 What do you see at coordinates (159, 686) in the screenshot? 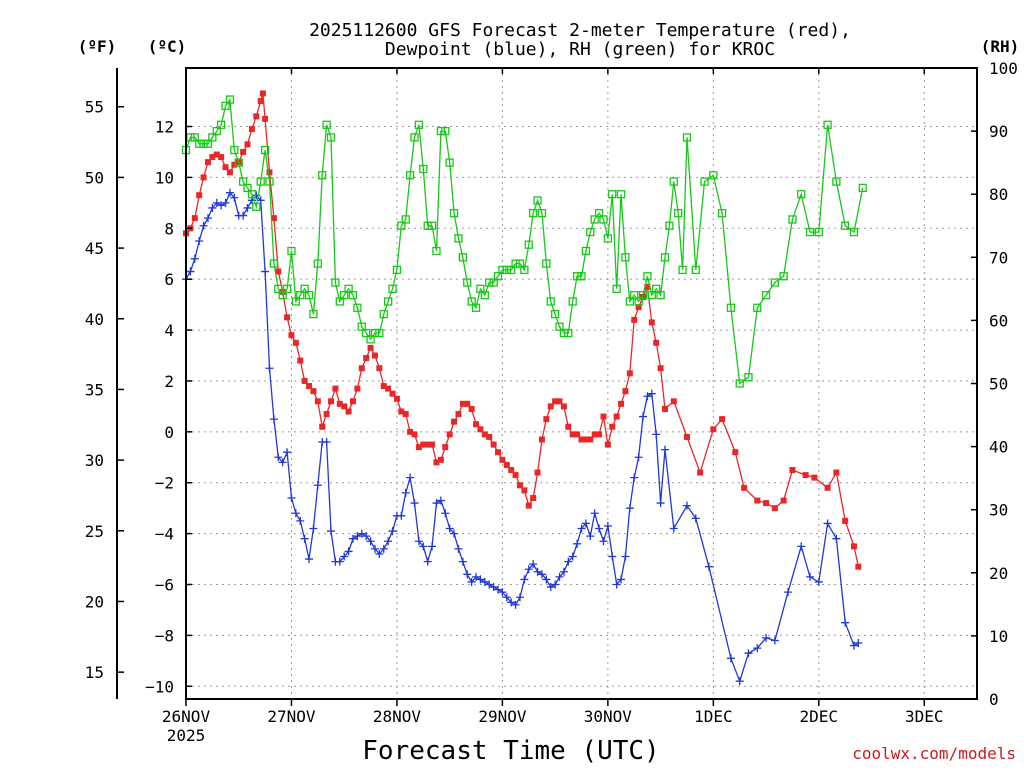
I see `celsius-tick-label: −10` at bounding box center [159, 686].